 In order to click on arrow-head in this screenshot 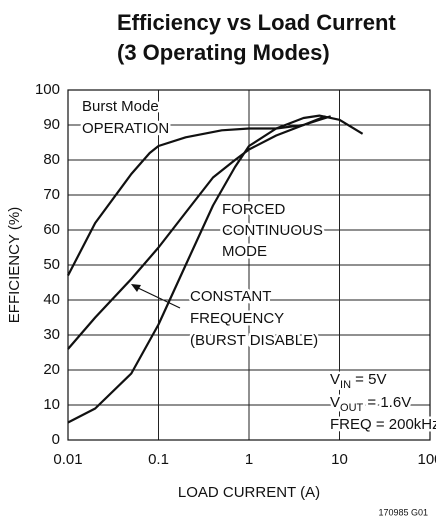, I will do `click(136, 288)`.